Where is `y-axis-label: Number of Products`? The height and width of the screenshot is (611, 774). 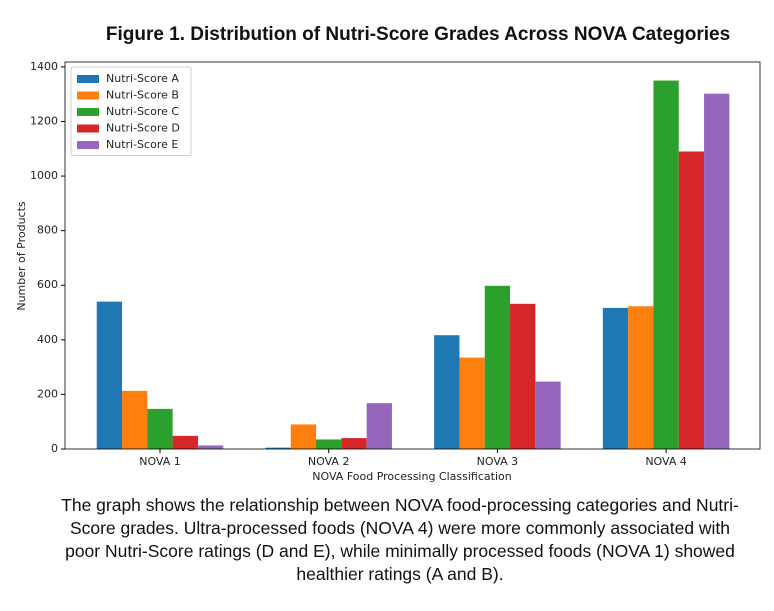 y-axis-label: Number of Products is located at coordinates (21, 256).